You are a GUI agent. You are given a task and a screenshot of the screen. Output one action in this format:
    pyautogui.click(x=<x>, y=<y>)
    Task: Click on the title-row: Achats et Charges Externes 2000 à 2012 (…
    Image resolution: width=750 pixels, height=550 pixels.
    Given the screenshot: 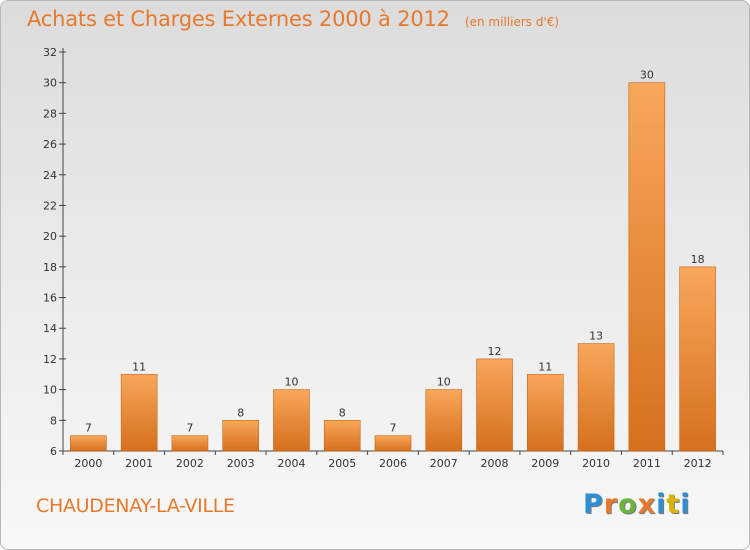 What is the action you would take?
    pyautogui.click(x=293, y=19)
    